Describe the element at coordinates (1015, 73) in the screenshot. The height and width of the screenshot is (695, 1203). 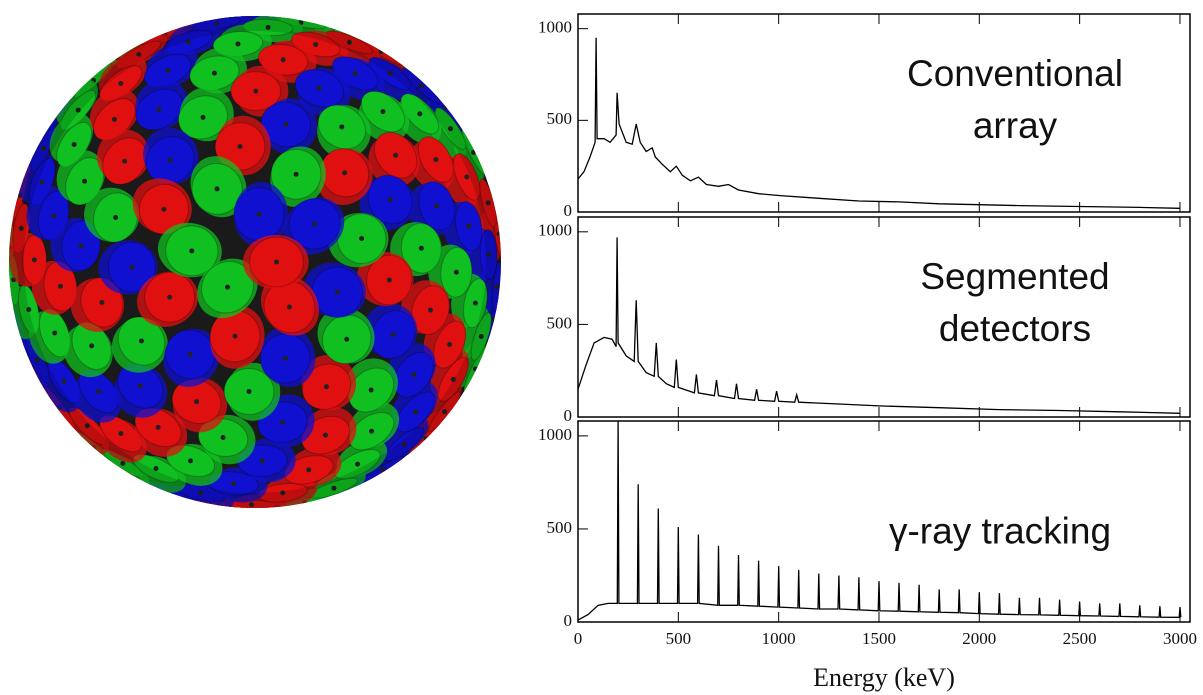
I see `panel-annotation: Conventional` at that location.